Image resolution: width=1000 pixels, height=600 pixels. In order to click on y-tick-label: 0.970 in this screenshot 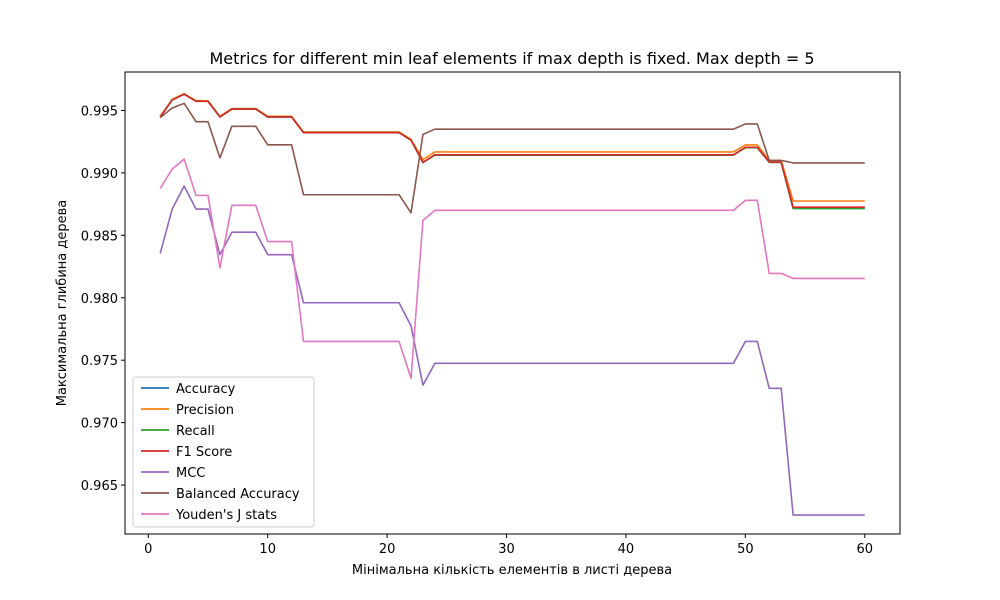, I will do `click(99, 424)`.